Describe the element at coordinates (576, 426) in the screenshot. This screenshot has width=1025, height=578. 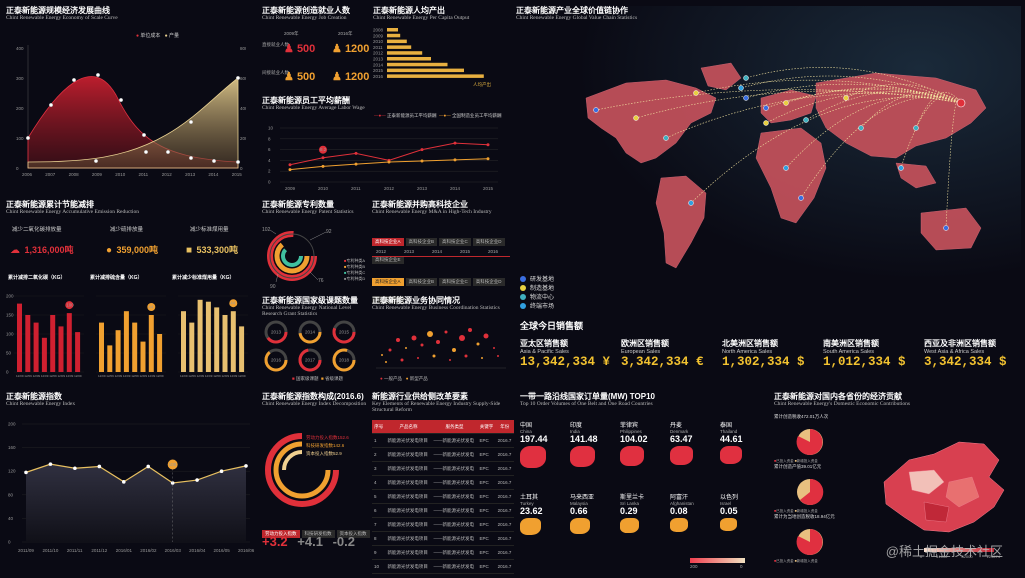
I see `country-name: 印度` at that location.